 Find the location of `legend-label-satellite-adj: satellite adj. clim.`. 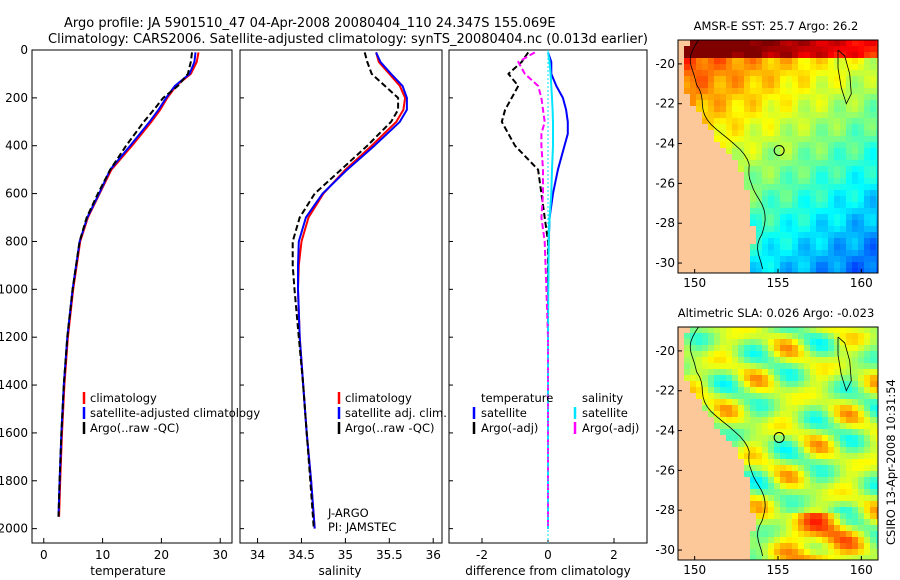

legend-label-satellite-adj: satellite adj. clim. is located at coordinates (396, 413).